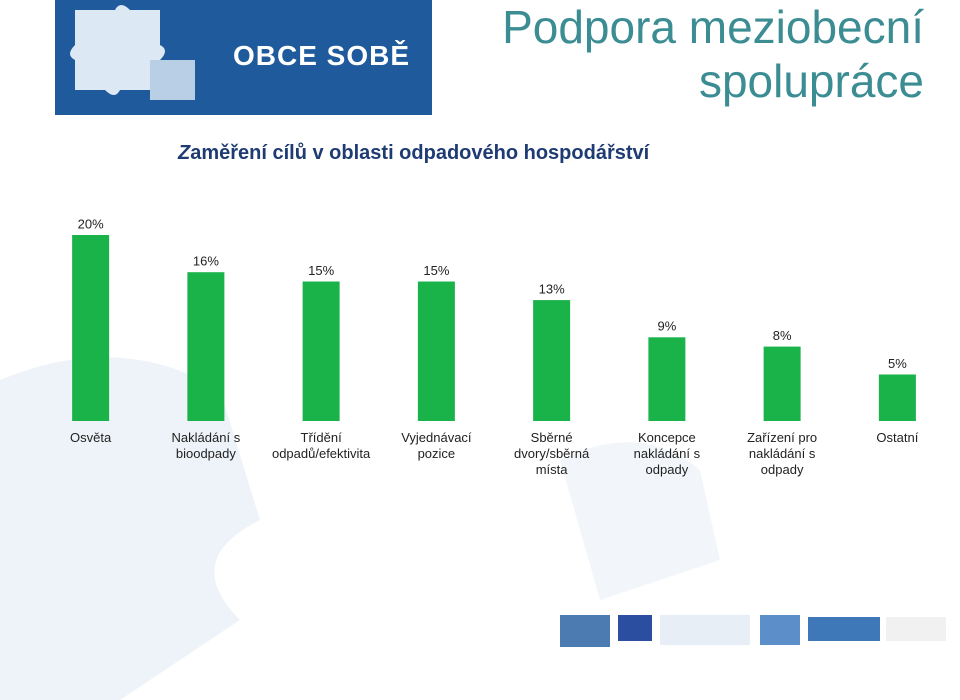  Describe the element at coordinates (206, 261) in the screenshot. I see `value-label: 16%` at that location.